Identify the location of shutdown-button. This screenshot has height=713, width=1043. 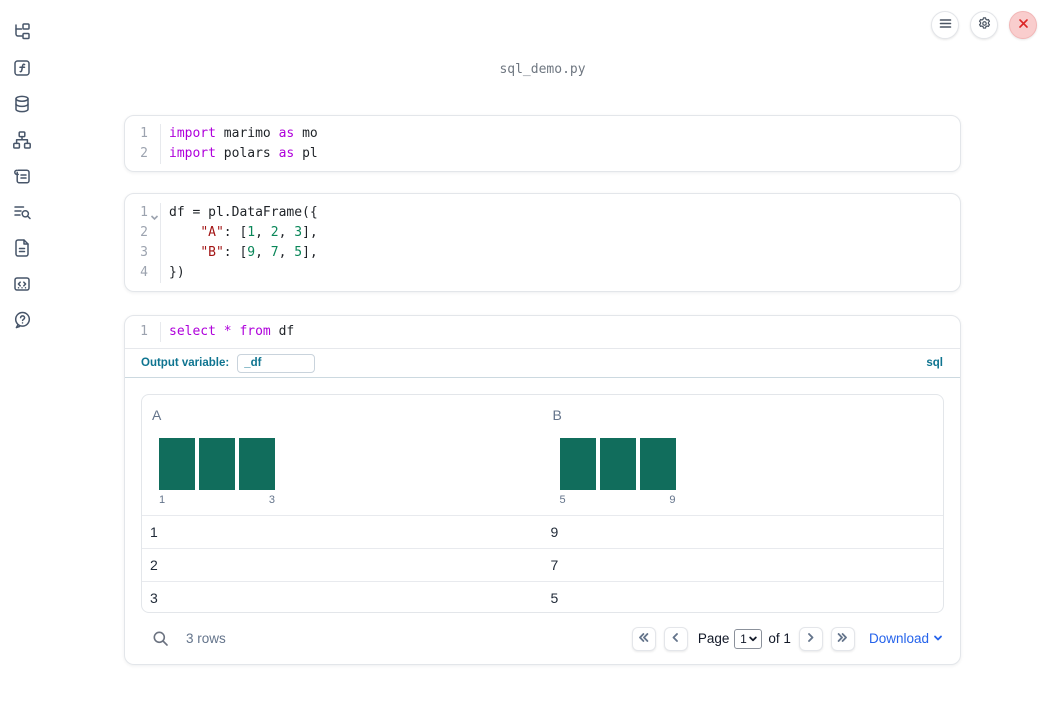
(1023, 25).